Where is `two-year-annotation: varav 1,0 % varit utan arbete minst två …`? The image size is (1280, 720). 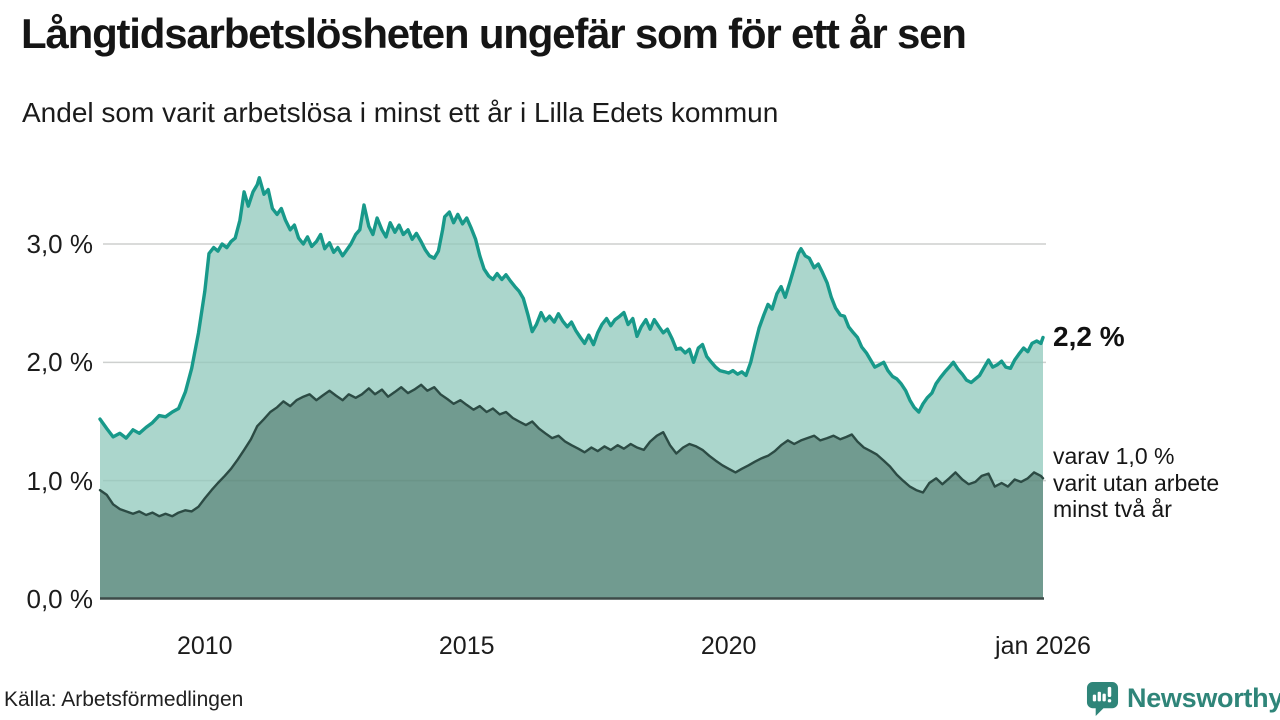
two-year-annotation: varav 1,0 % varit utan arbete minst två … is located at coordinates (1136, 483).